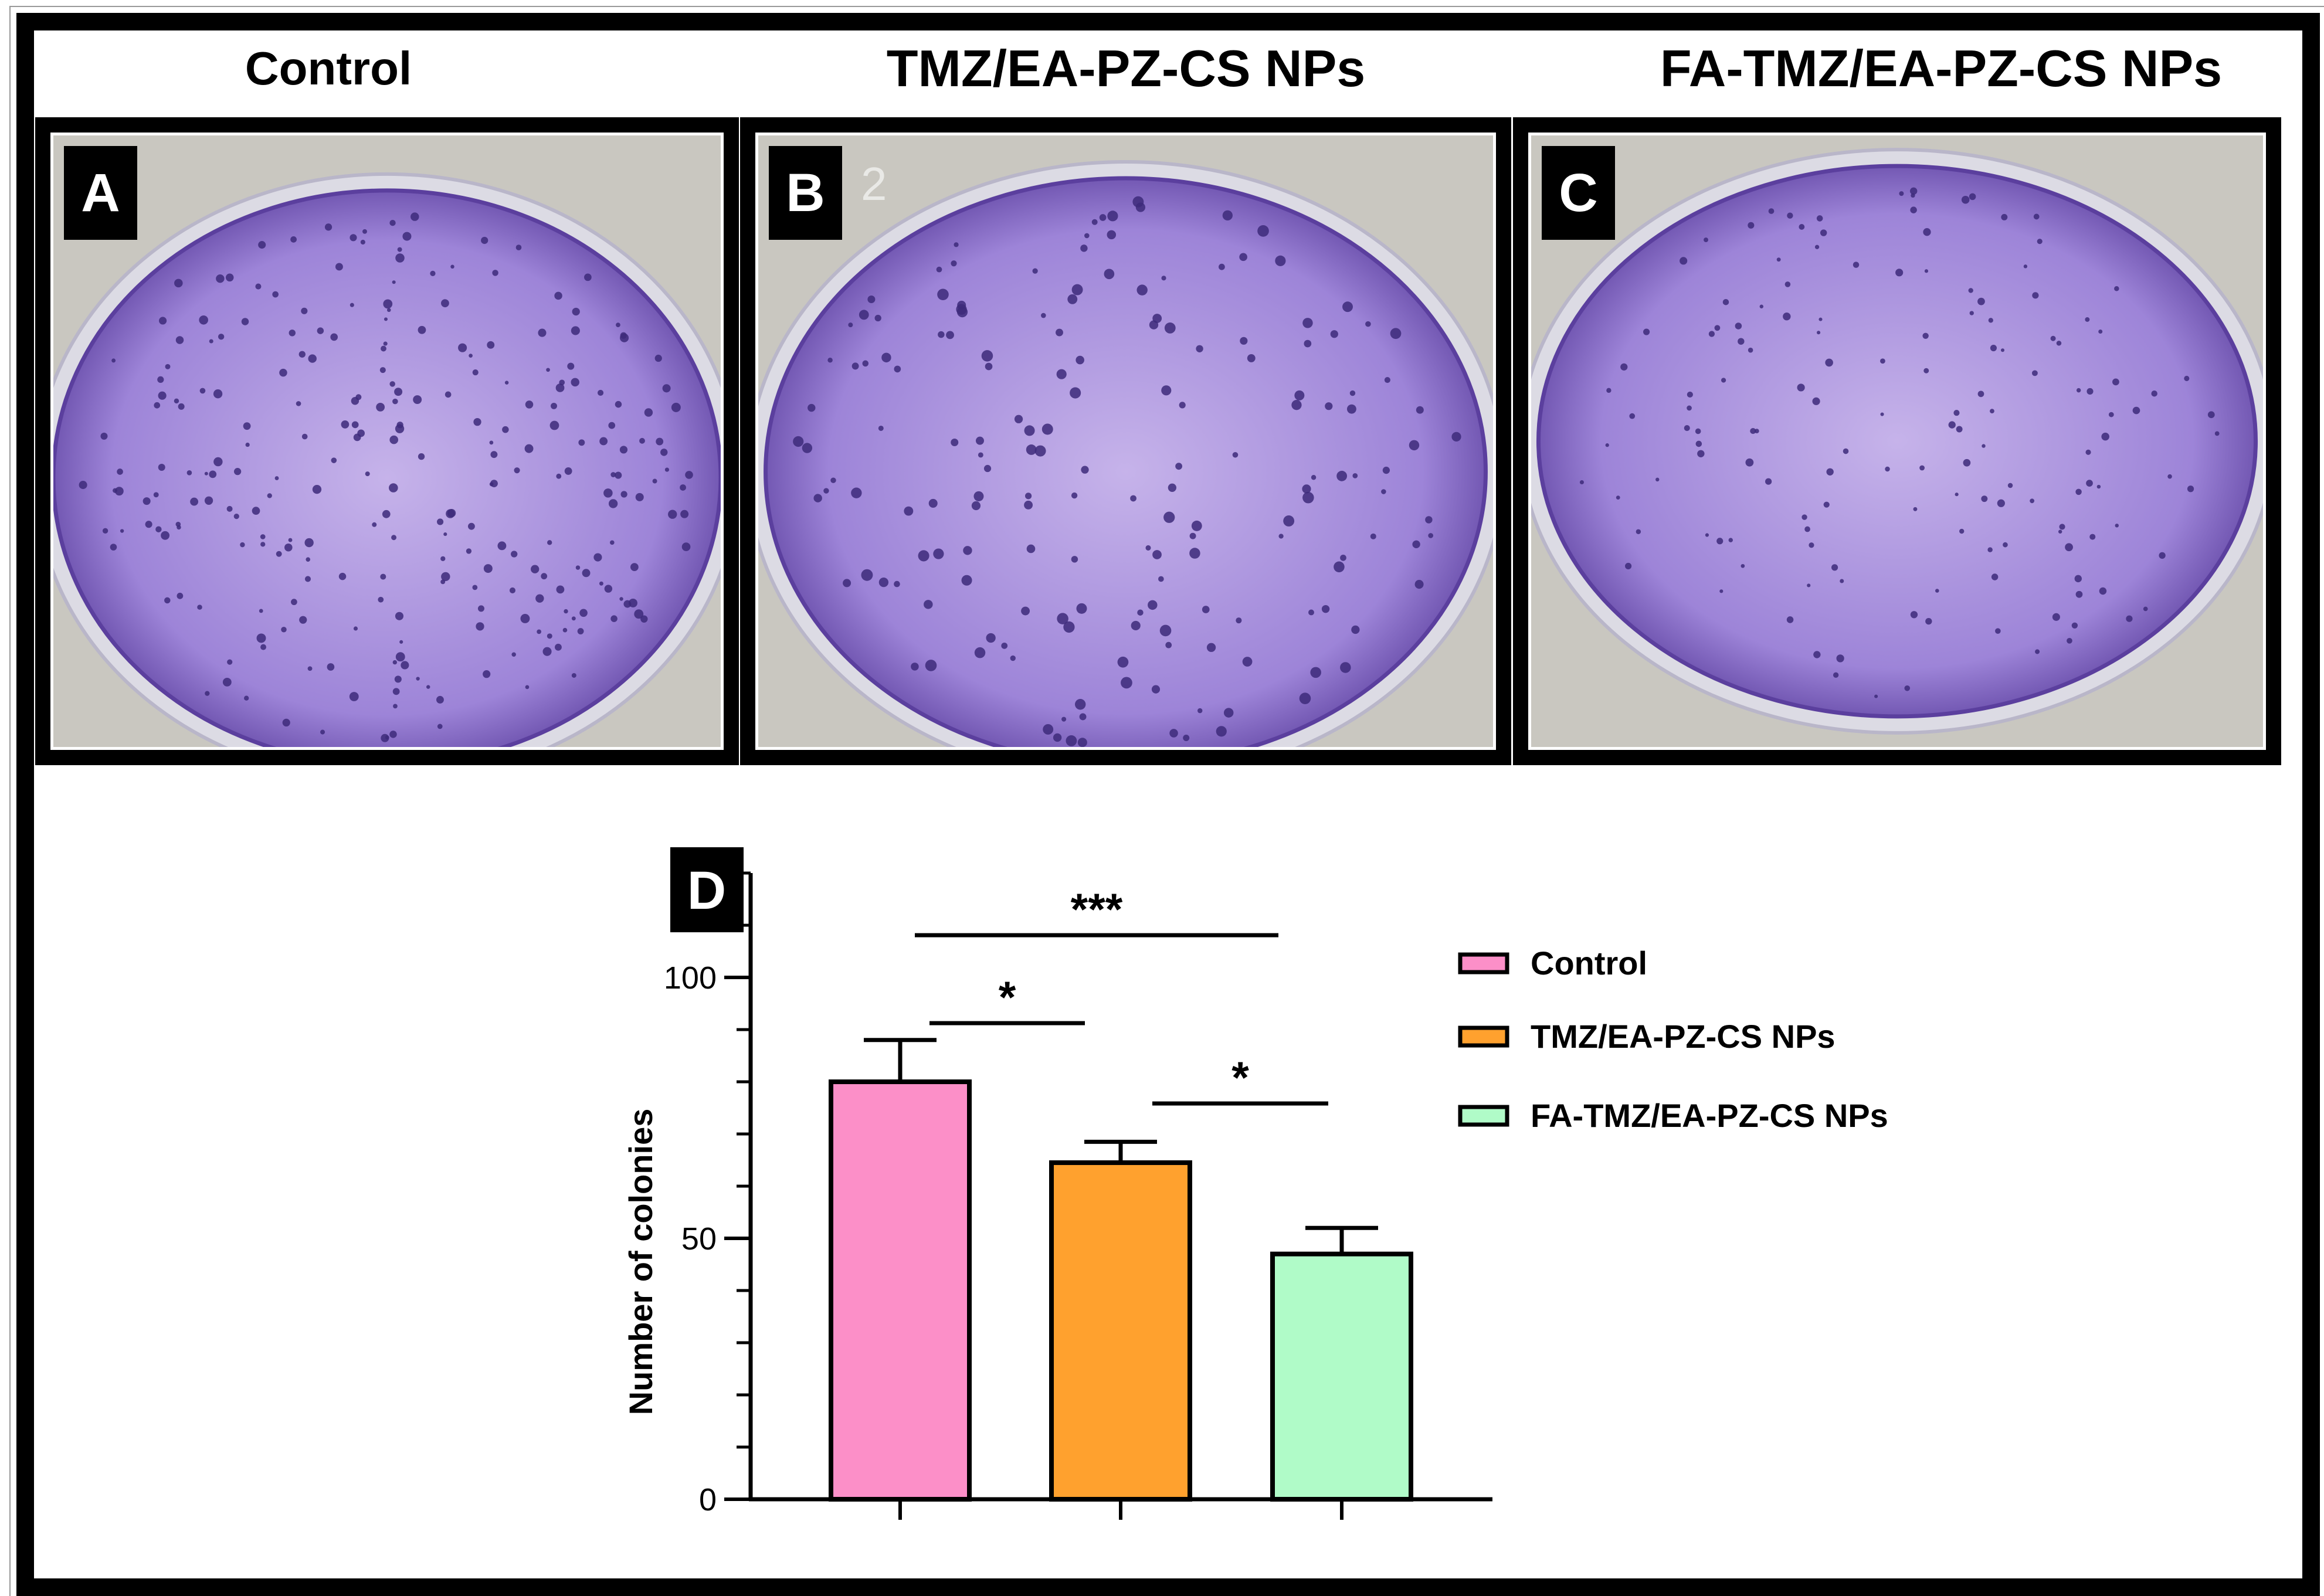 The width and height of the screenshot is (2324, 1596). I want to click on bar, so click(900, 1290).